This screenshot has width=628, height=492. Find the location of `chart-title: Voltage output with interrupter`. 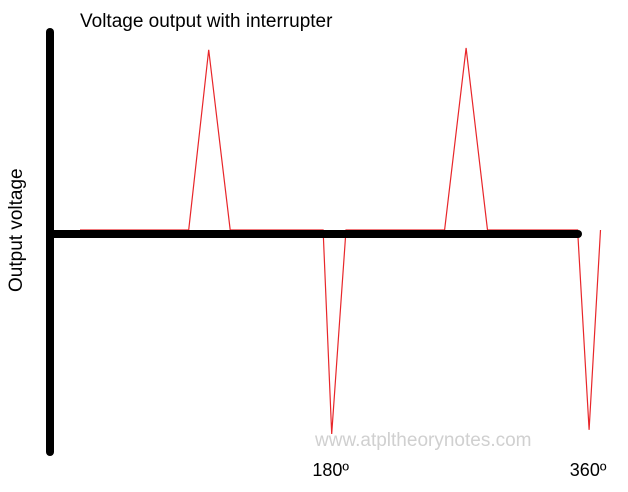

chart-title: Voltage output with interrupter is located at coordinates (206, 21).